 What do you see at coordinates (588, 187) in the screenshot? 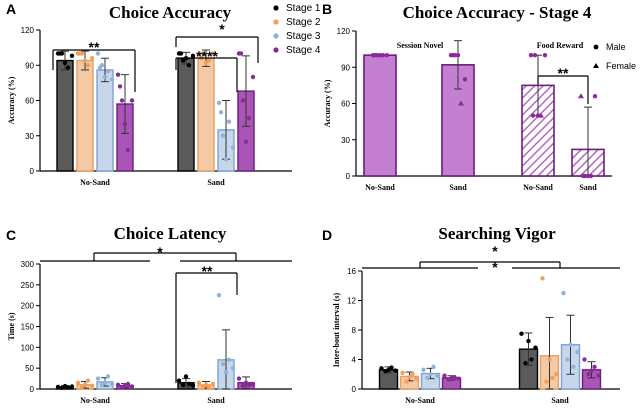
I see `x-category-label: Sand` at bounding box center [588, 187].